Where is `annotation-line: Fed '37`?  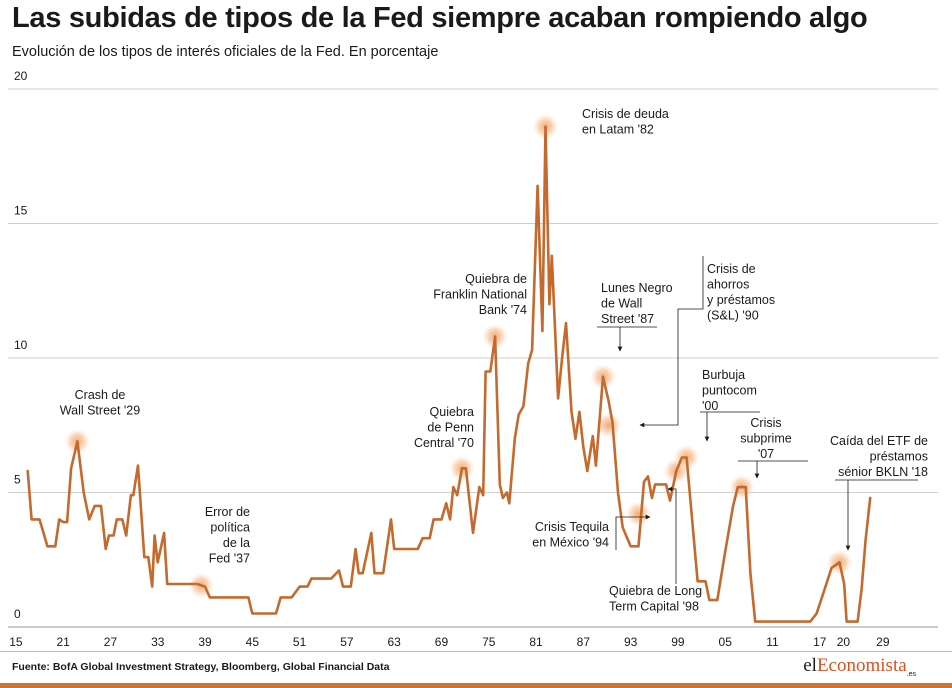
annotation-line: Fed '37 is located at coordinates (229, 559).